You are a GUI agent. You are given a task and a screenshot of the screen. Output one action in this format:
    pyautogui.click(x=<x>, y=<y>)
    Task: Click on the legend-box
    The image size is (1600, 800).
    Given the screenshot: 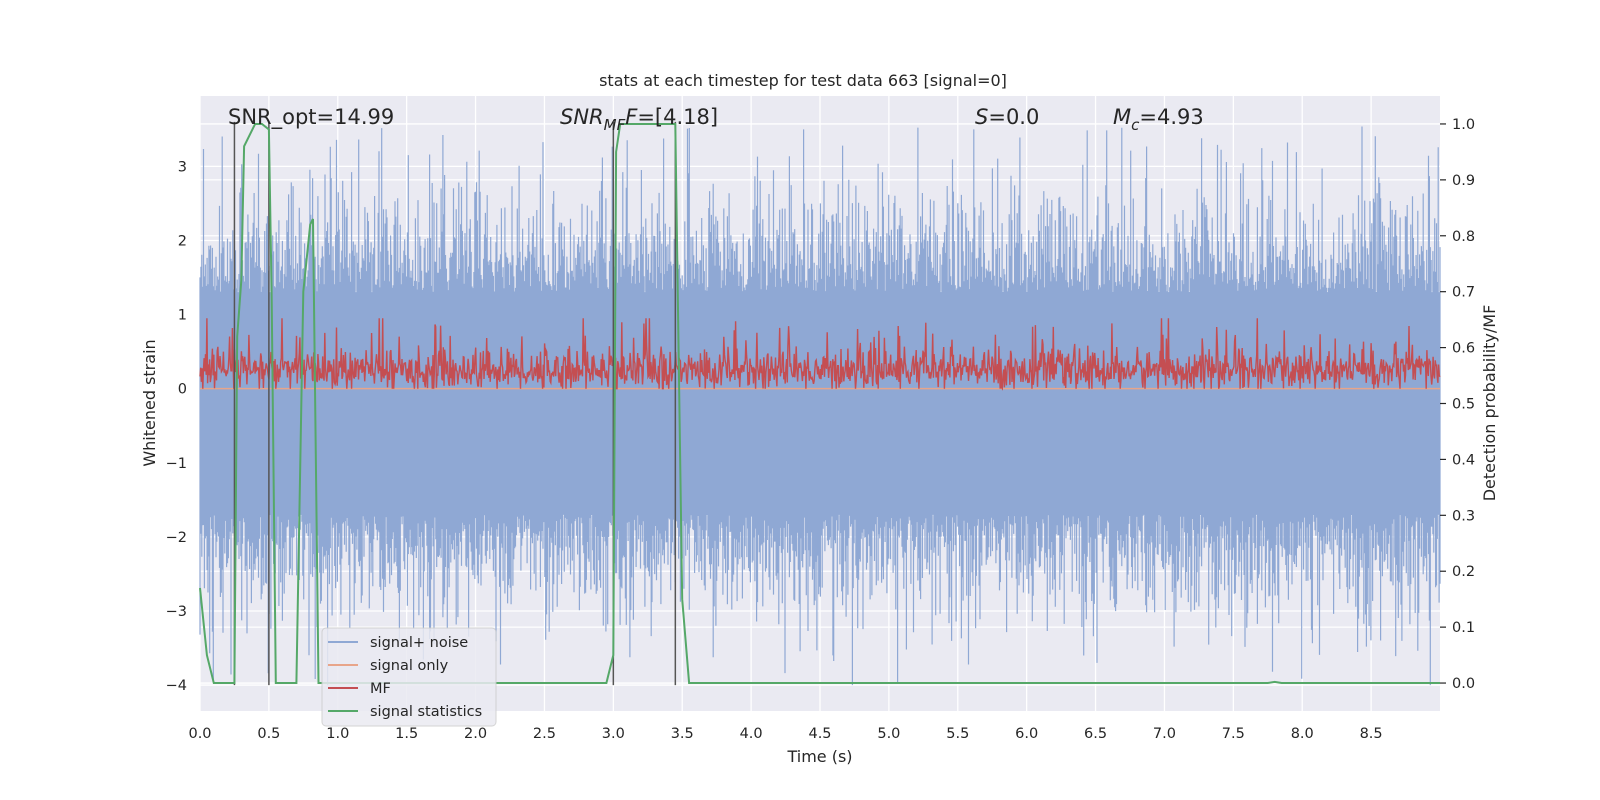 What is the action you would take?
    pyautogui.click(x=409, y=677)
    